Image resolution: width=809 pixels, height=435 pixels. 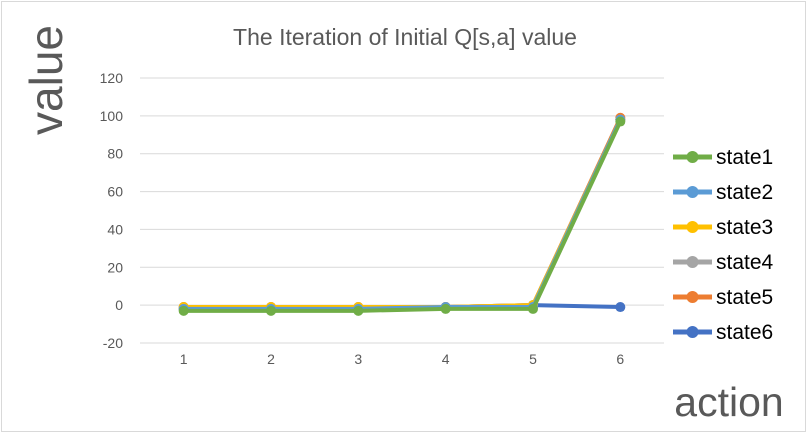 I want to click on y-axis-title: value, so click(x=46, y=80).